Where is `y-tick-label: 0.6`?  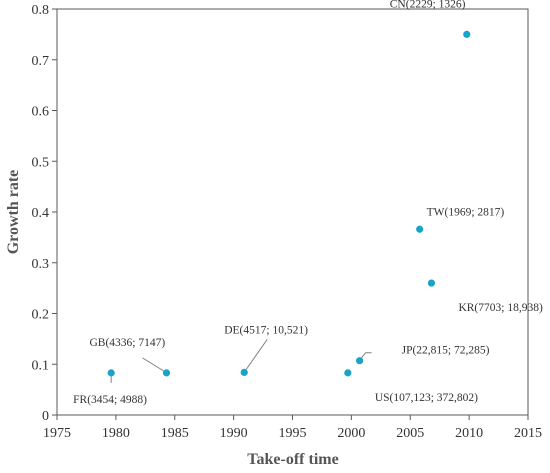 y-tick-label: 0.6 is located at coordinates (41, 112).